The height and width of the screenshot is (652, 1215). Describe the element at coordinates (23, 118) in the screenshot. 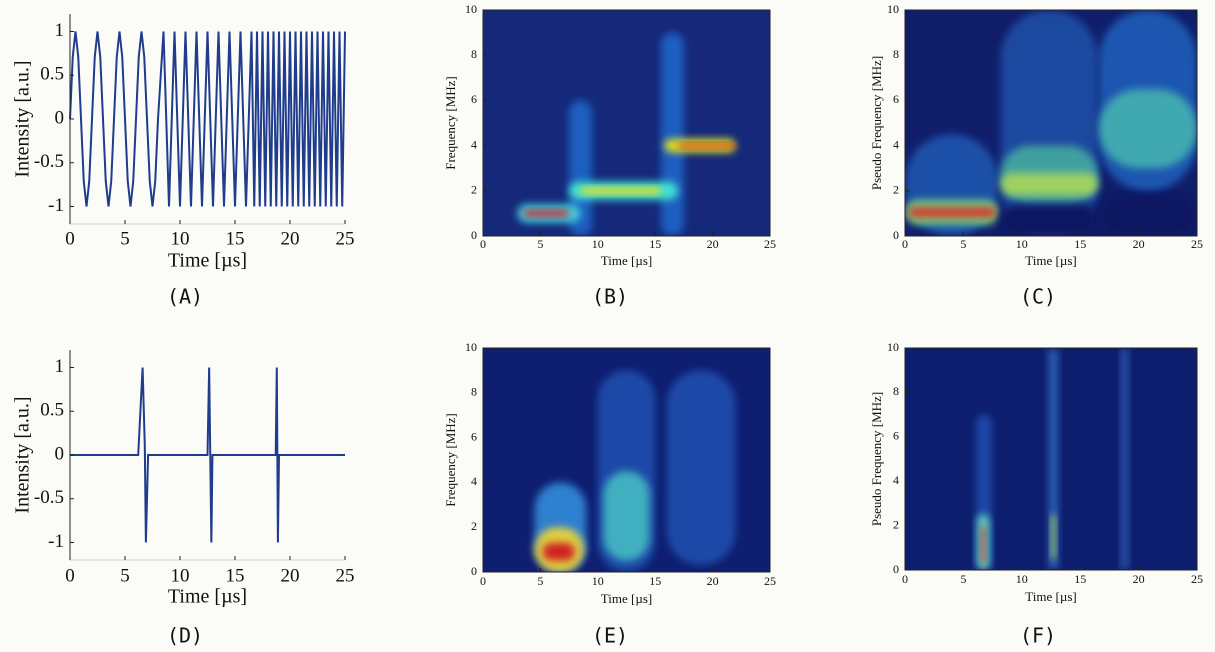

I see `y-axis-label: Intensity [a.u.]` at that location.